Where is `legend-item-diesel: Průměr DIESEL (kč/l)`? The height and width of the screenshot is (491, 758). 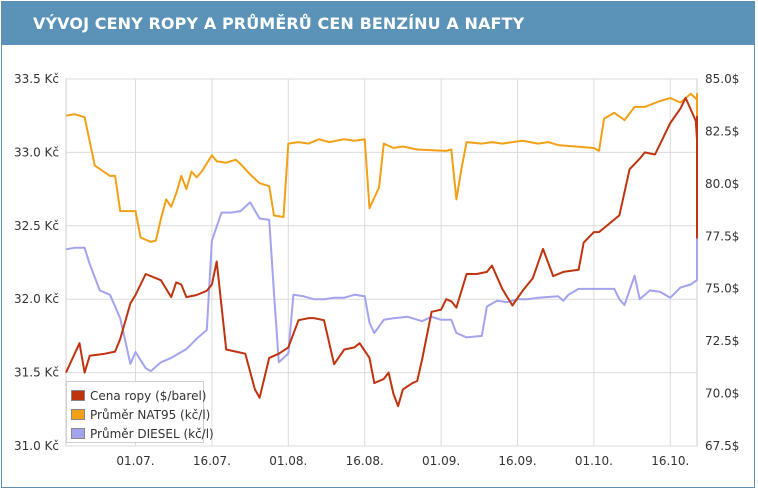
legend-item-diesel: Průměr DIESEL (kč/l) is located at coordinates (142, 433).